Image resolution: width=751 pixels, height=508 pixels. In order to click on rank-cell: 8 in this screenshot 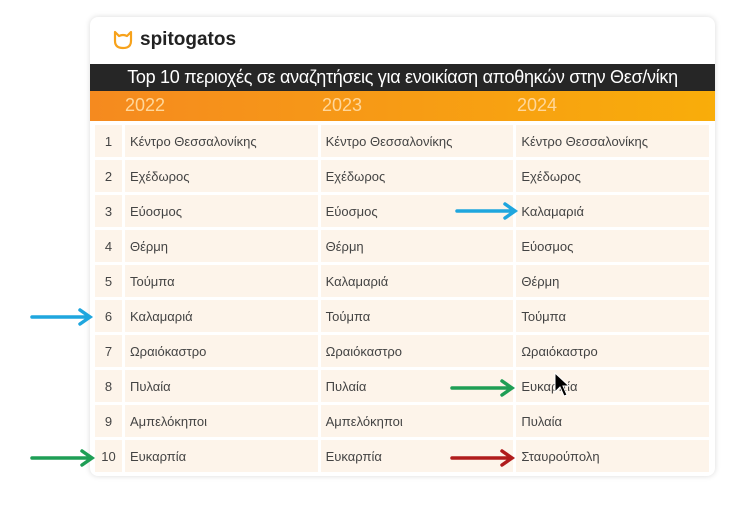, I will do `click(108, 386)`.